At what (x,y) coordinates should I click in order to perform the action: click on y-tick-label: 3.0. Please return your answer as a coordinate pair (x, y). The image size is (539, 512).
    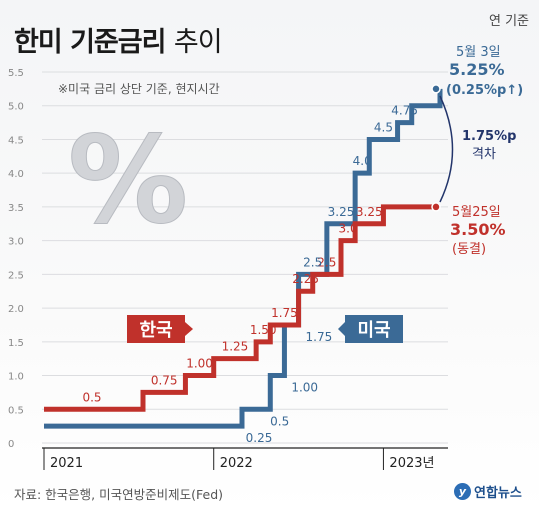
    Looking at the image, I should click on (16, 242).